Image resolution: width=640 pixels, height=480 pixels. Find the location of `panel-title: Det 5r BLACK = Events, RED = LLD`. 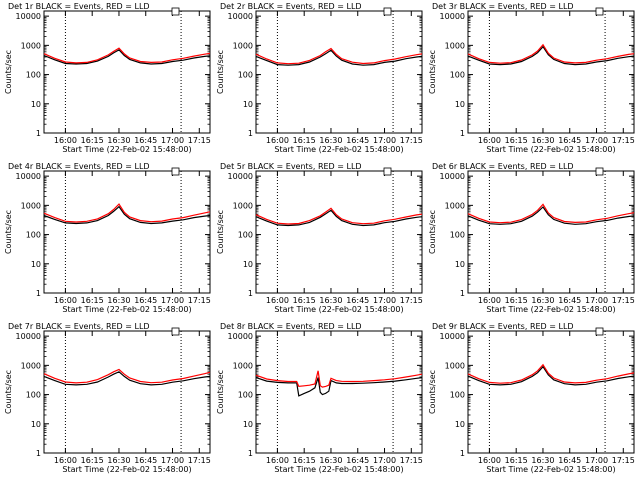

panel-title: Det 5r BLACK = Events, RED = LLD is located at coordinates (291, 166).